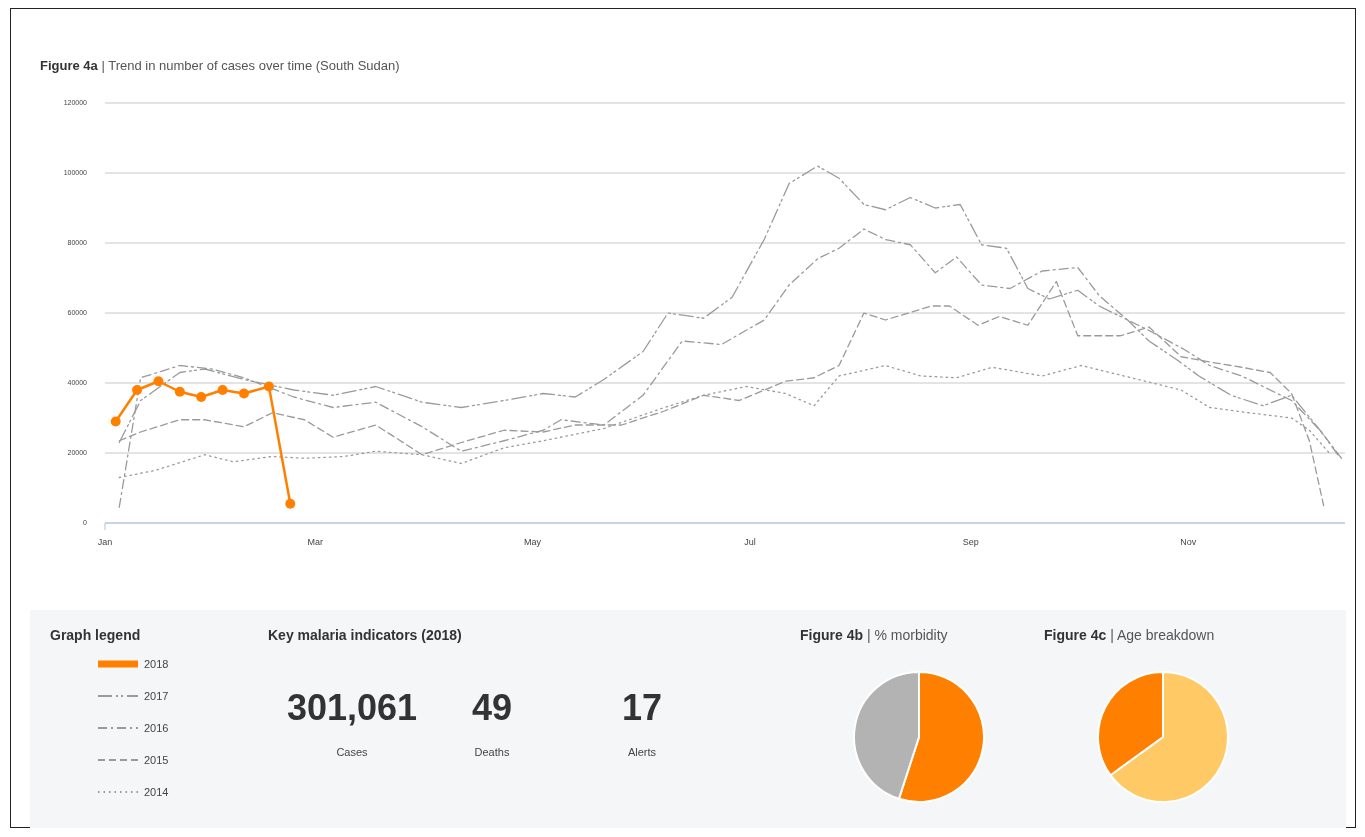  Describe the element at coordinates (352, 752) in the screenshot. I see `text: Cases` at that location.